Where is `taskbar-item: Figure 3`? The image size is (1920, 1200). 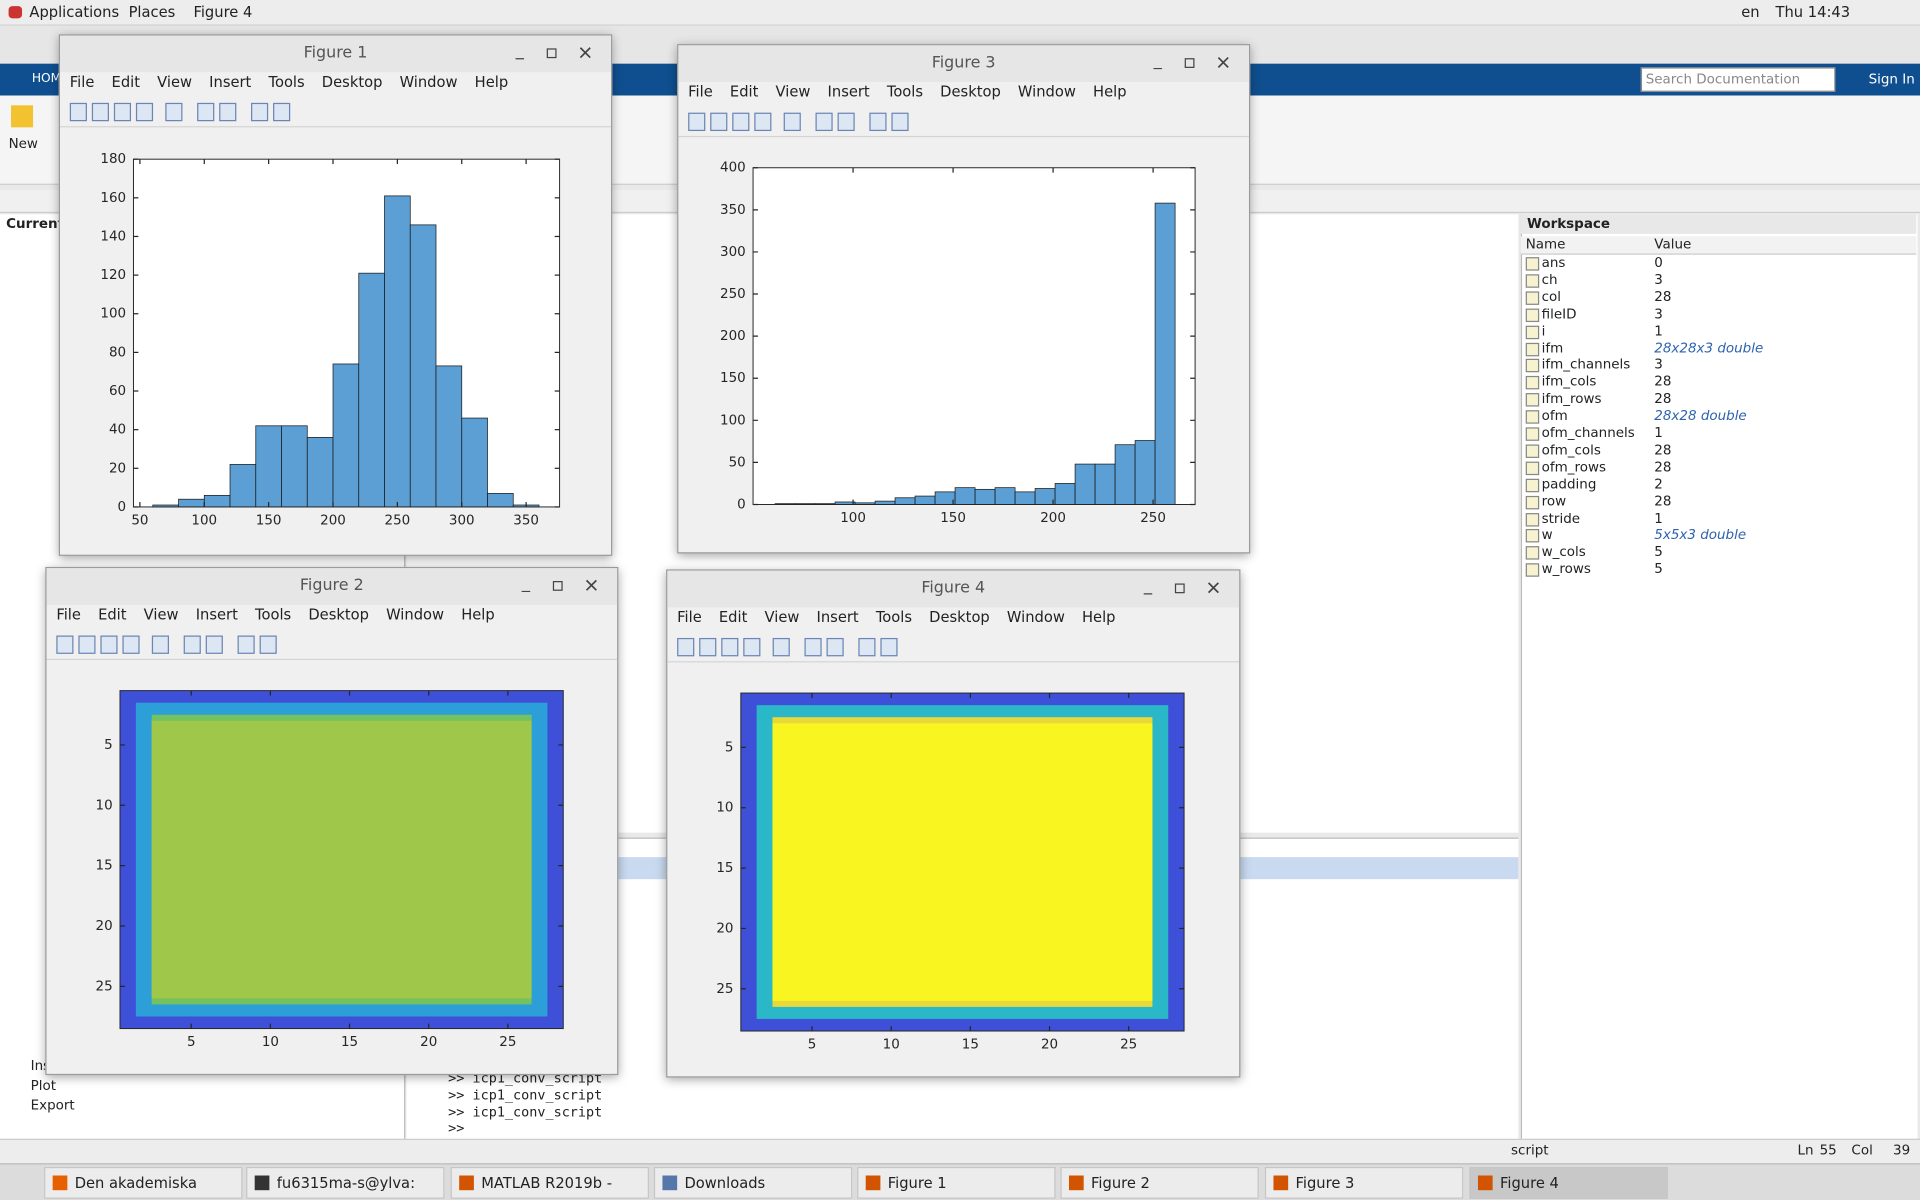 taskbar-item: Figure 3 is located at coordinates (1364, 1182).